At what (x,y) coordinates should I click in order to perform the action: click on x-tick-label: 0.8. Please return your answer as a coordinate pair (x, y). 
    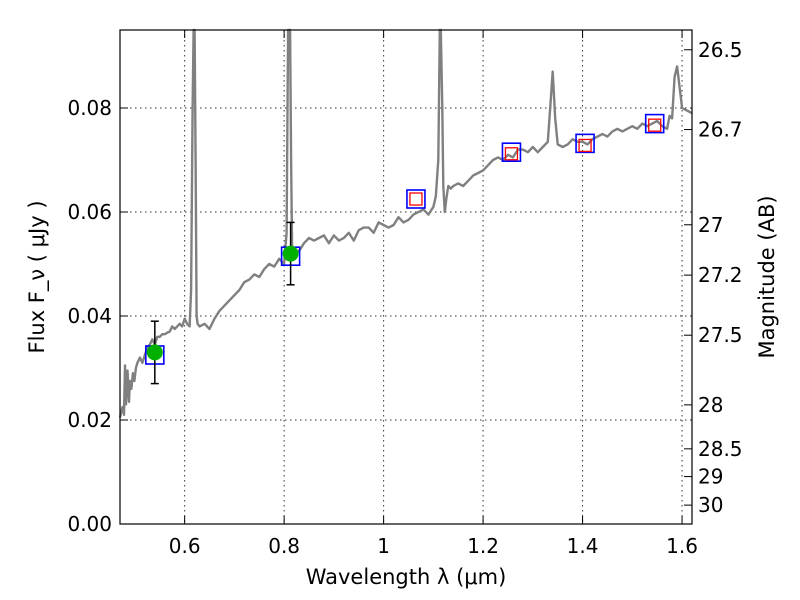
    Looking at the image, I should click on (284, 546).